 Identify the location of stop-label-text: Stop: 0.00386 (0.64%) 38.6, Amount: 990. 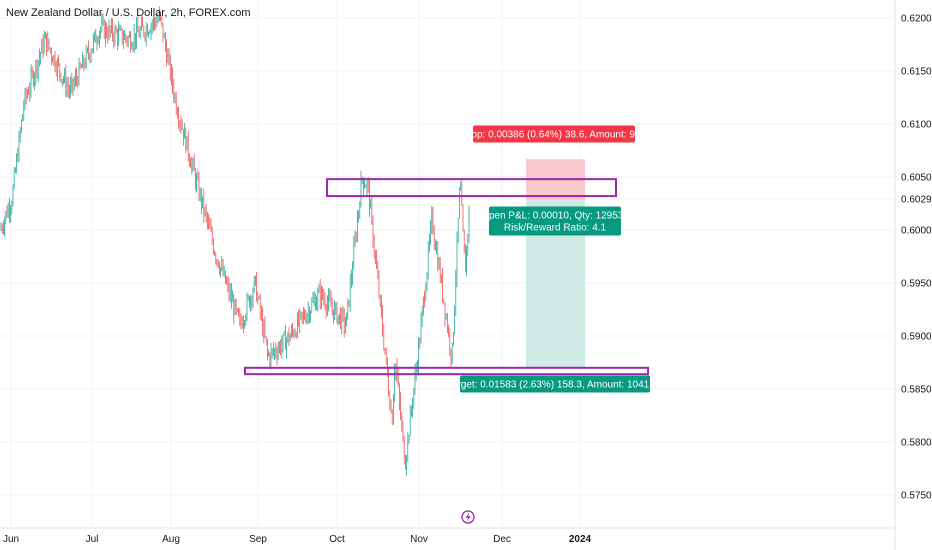
(554, 135).